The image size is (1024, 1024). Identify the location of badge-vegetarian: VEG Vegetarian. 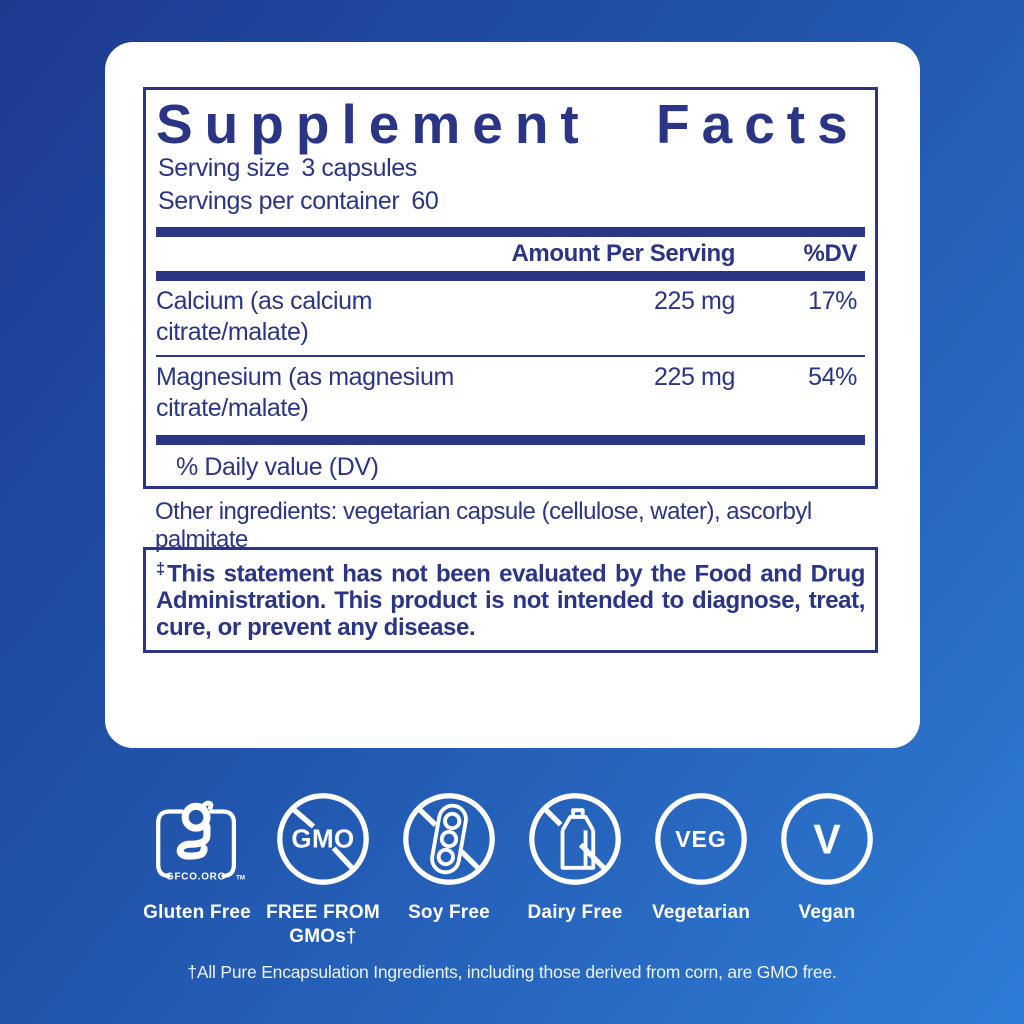
(701, 869).